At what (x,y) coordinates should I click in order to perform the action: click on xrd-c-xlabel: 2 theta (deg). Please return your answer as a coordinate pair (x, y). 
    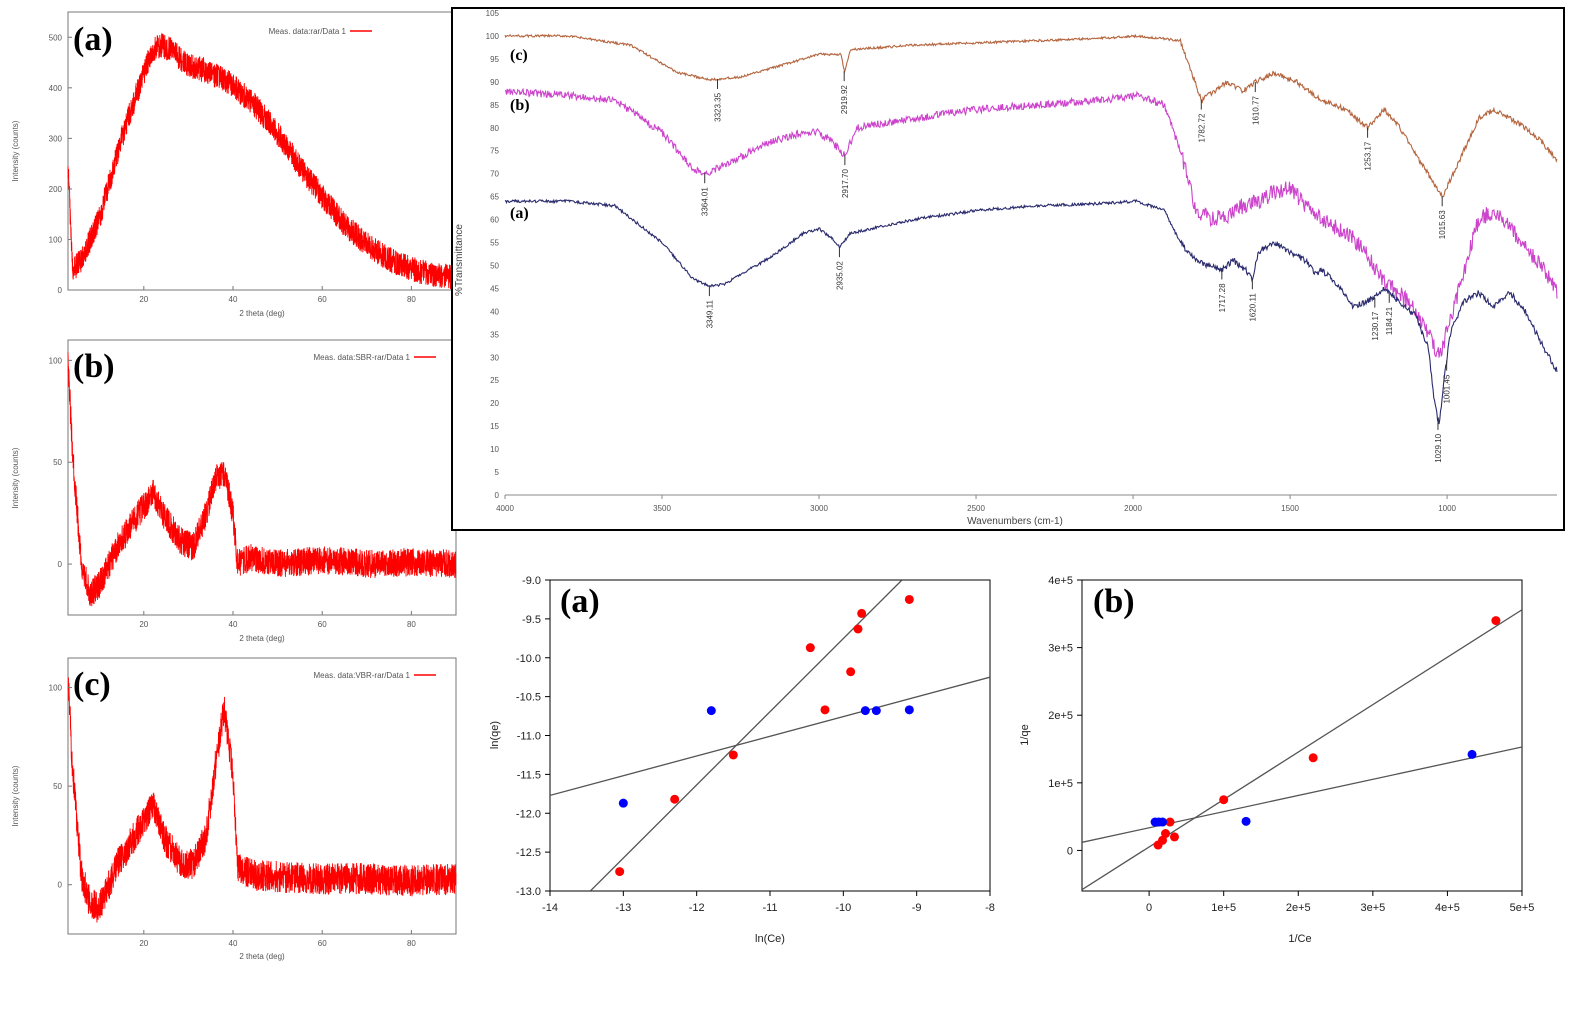
    Looking at the image, I should click on (262, 956).